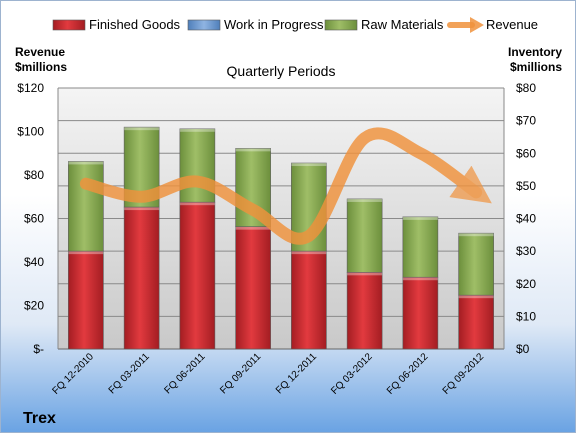 The image size is (576, 433). Describe the element at coordinates (40, 52) in the screenshot. I see `left-axis-title-line1: Revenue` at that location.